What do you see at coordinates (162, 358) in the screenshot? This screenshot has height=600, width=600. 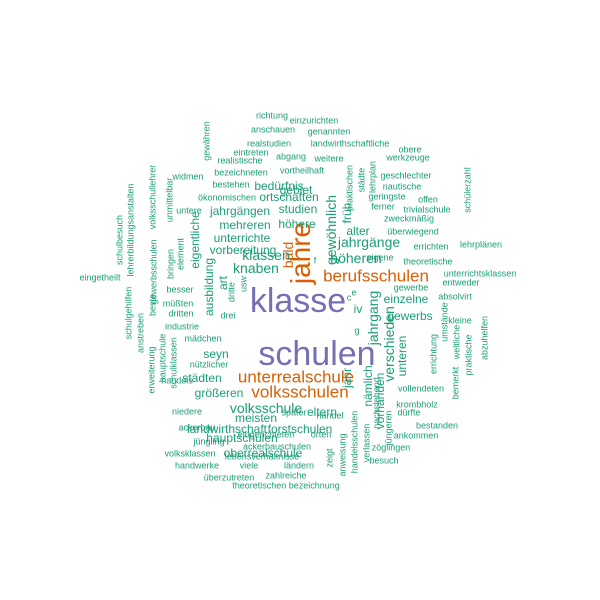 I see `word-hauptschule: hauptschule` at bounding box center [162, 358].